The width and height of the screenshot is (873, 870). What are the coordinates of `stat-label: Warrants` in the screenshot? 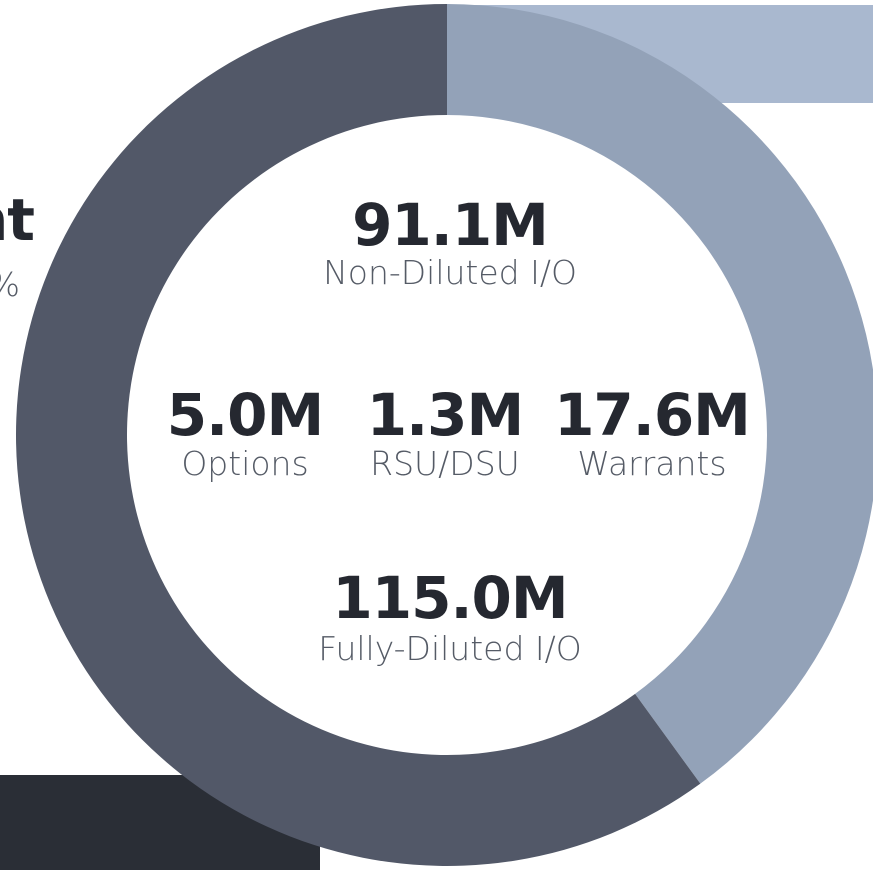 It's located at (651, 463).